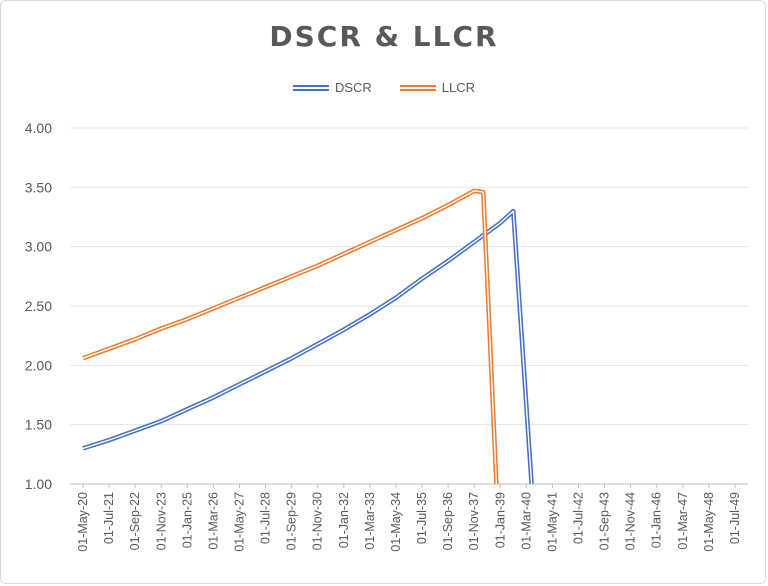 The width and height of the screenshot is (768, 586). I want to click on y-tick-label: 4.00, so click(38, 128).